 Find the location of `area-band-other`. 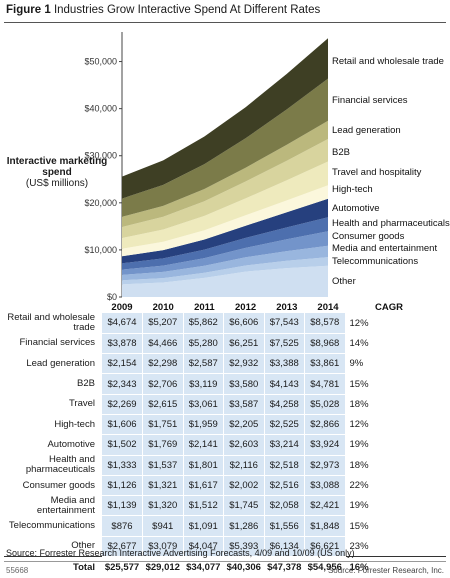

area-band-other is located at coordinates (225, 281).